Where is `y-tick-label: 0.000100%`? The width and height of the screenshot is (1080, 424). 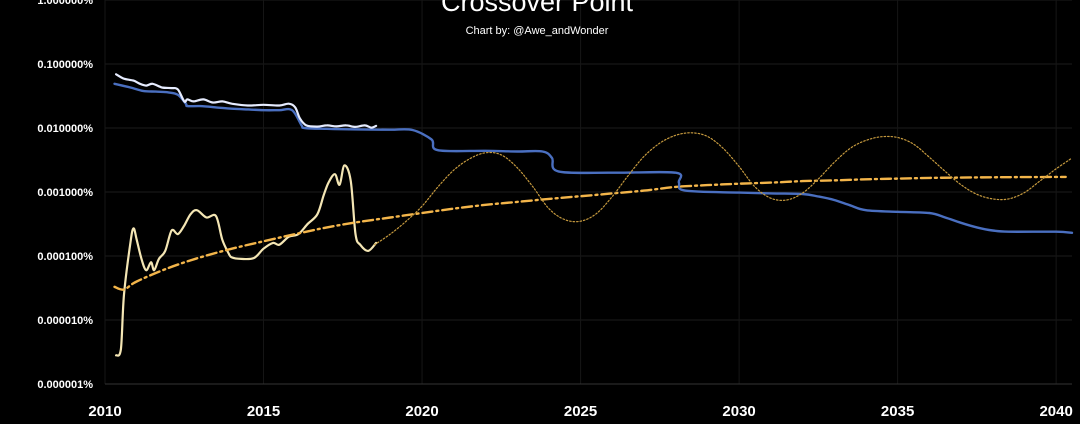 y-tick-label: 0.000100% is located at coordinates (65, 257).